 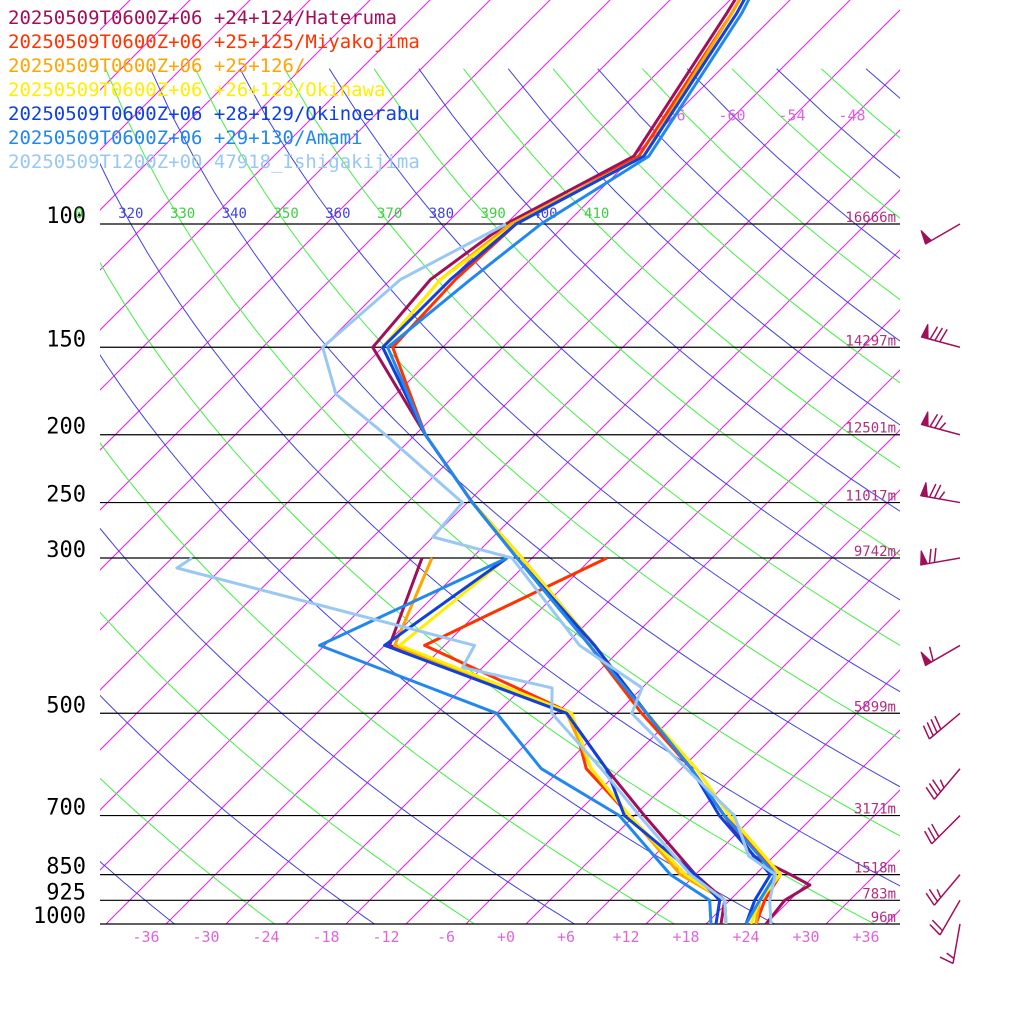 What do you see at coordinates (870, 497) in the screenshot?
I see `height-label: 11017m` at bounding box center [870, 497].